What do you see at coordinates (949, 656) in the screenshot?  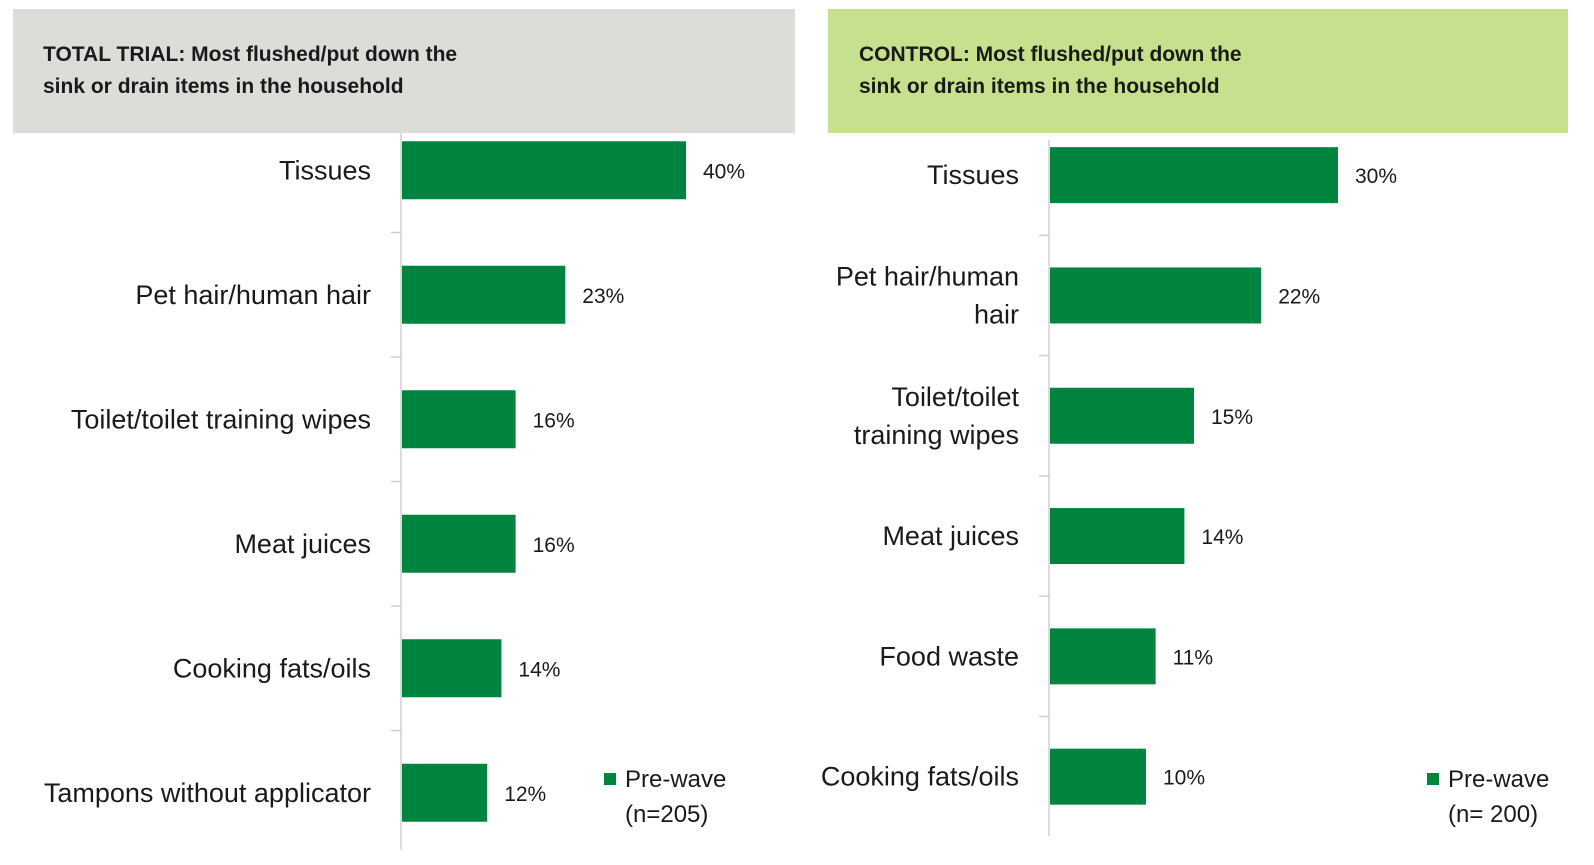 I see `category-label: Food waste` at bounding box center [949, 656].